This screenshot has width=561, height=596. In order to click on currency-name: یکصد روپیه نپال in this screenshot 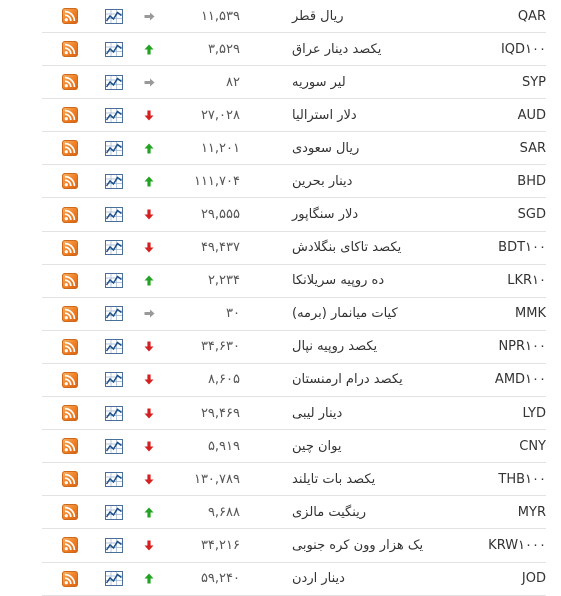, I will do `click(335, 347)`.